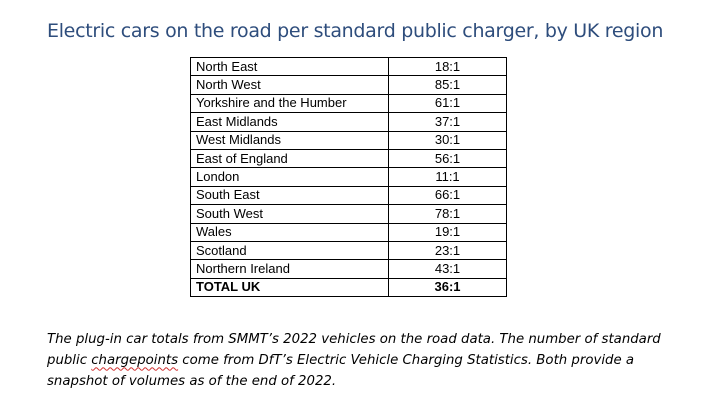 Image resolution: width=702 pixels, height=419 pixels. What do you see at coordinates (447, 122) in the screenshot?
I see `ratio-cell: 37:1` at bounding box center [447, 122].